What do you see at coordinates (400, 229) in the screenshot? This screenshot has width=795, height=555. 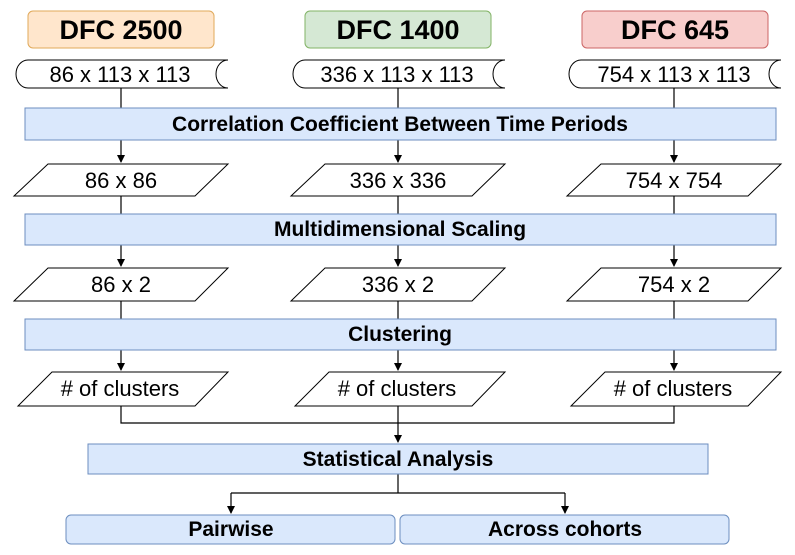 I see `mds-step-label: Multidimensional Scaling` at bounding box center [400, 229].